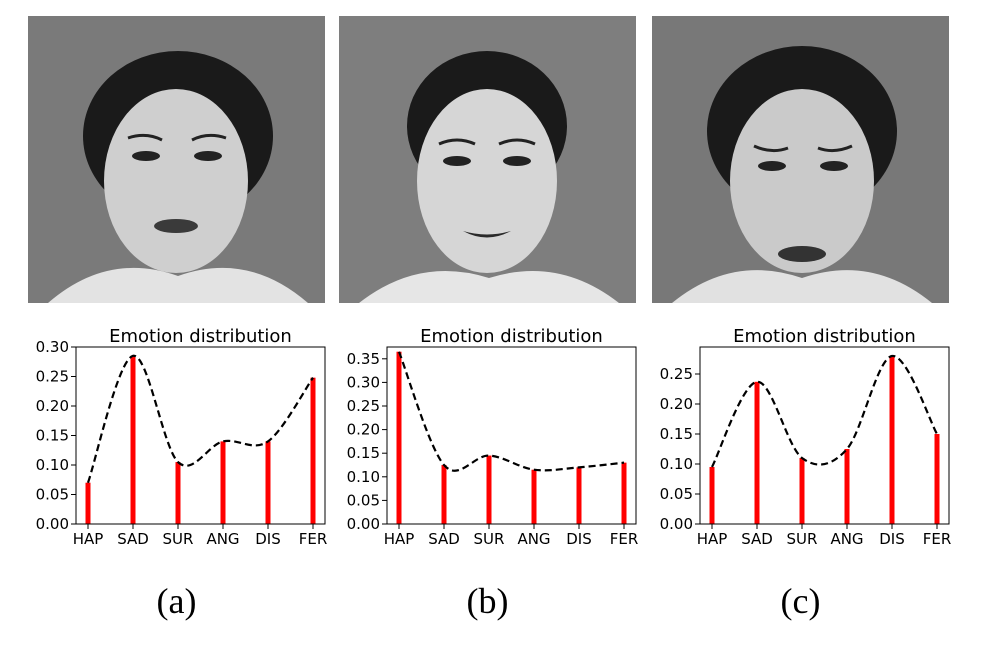  What do you see at coordinates (176, 601) in the screenshot?
I see `caption-a: (a)` at bounding box center [176, 601].